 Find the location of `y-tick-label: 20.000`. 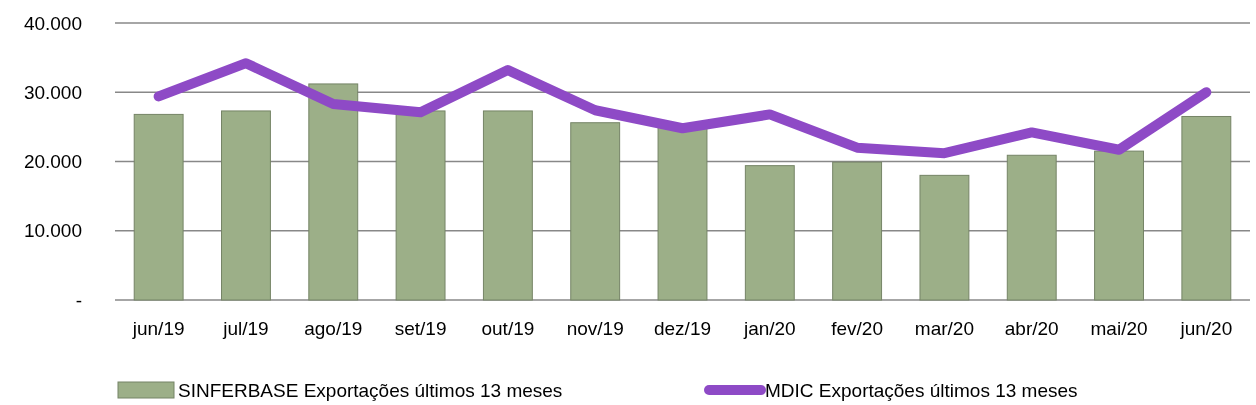

y-tick-label: 20.000 is located at coordinates (52, 162).